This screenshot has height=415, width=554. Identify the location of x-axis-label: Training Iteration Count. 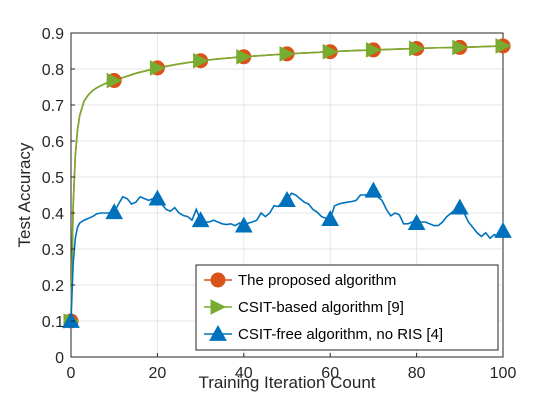
(286, 382).